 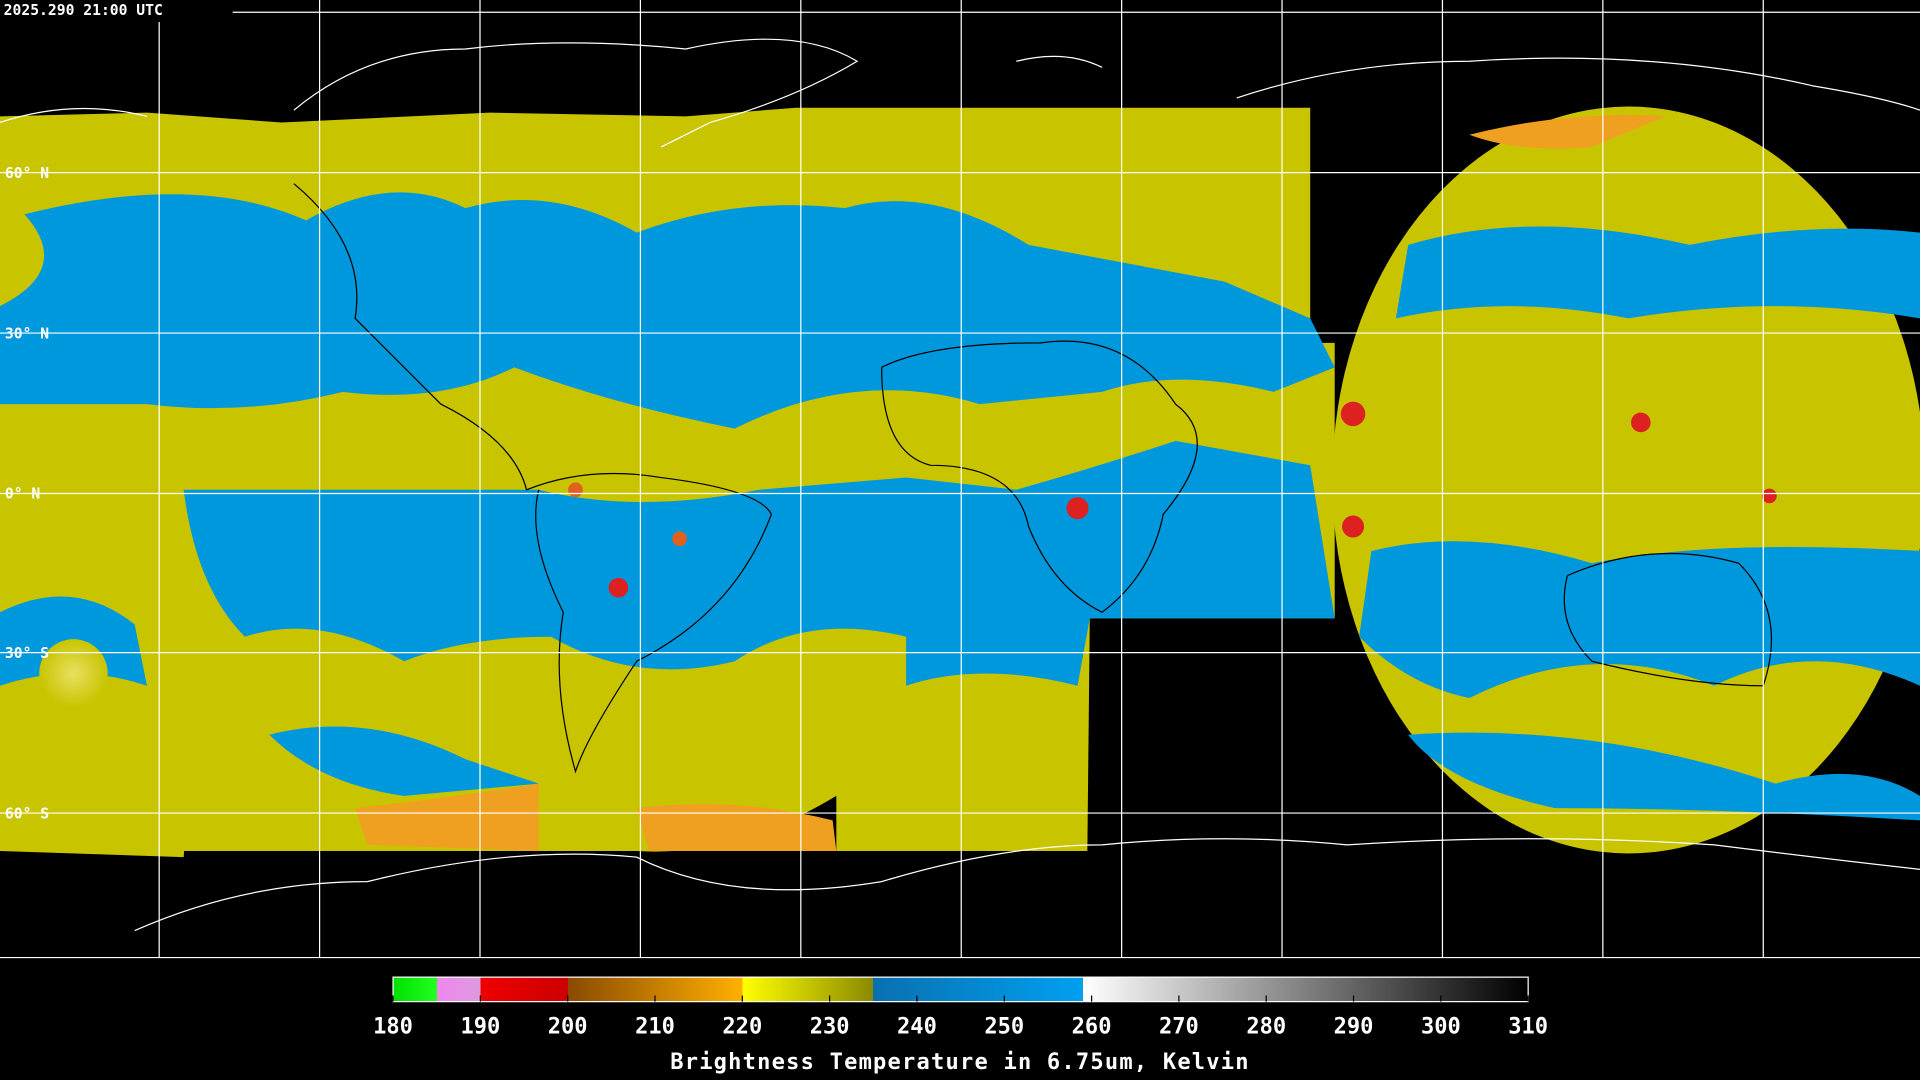 I want to click on latitude-label: 30° N, so click(x=27, y=333).